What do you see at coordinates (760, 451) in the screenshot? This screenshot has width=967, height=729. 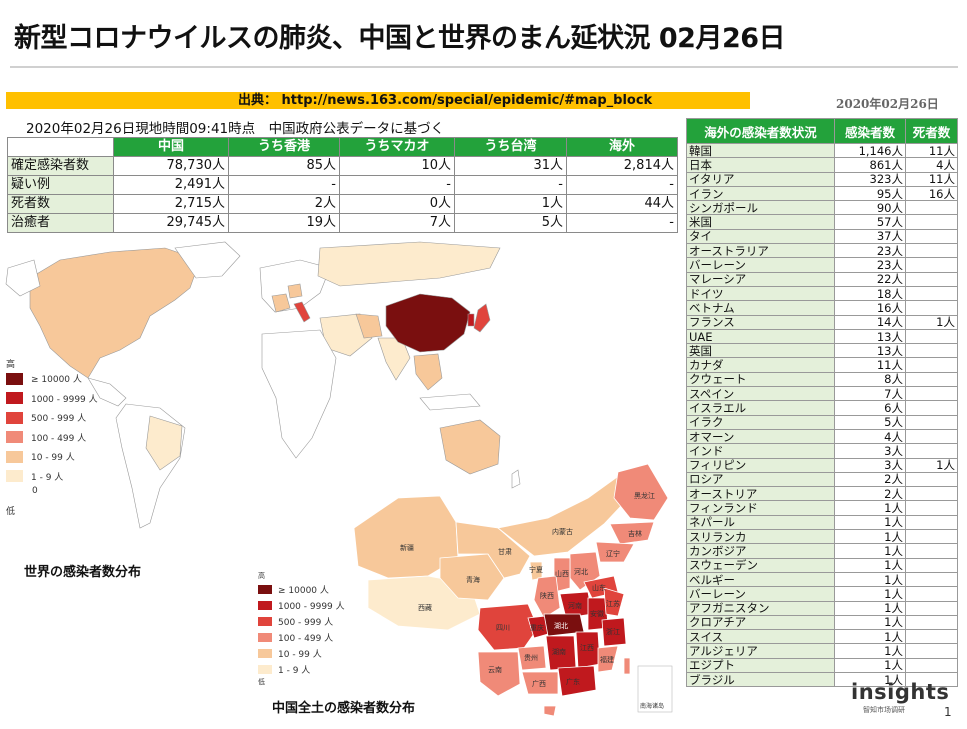 I see `cell-country: インド` at bounding box center [760, 451].